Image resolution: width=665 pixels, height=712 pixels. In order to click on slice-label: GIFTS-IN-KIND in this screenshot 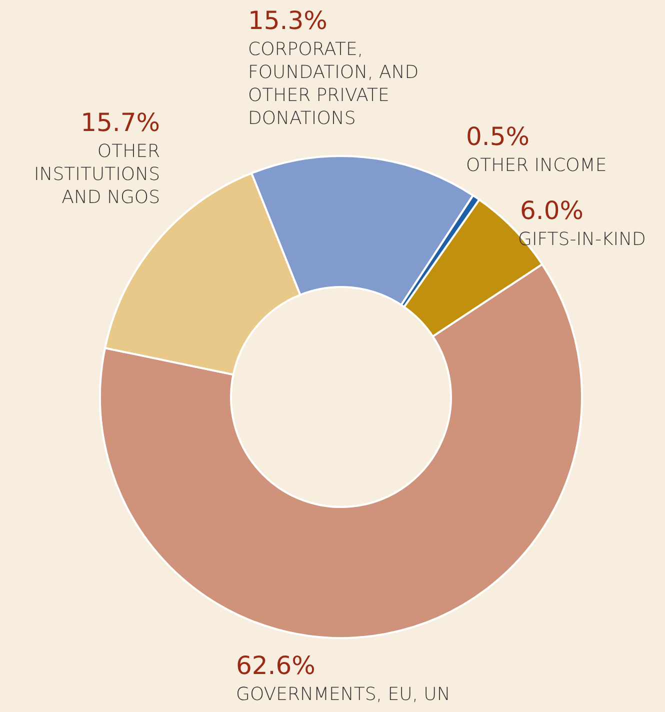, I will do `click(582, 239)`.